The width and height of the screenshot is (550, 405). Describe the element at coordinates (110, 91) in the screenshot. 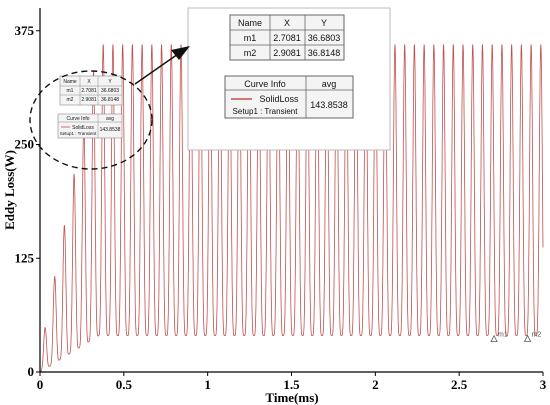

I see `small-m1-y: 36.6803` at that location.